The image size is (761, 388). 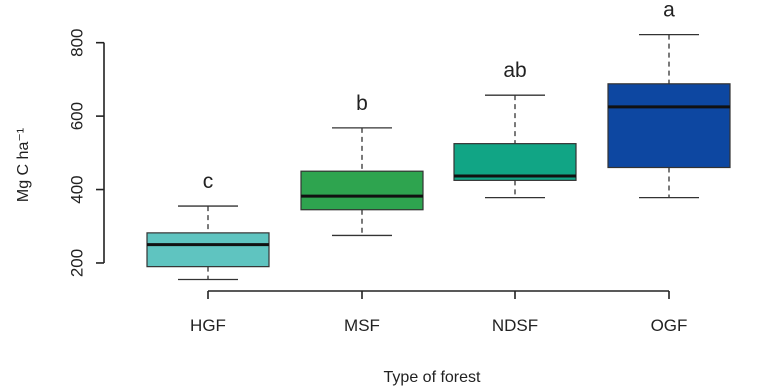 I want to click on significance-label: a, so click(x=669, y=11).